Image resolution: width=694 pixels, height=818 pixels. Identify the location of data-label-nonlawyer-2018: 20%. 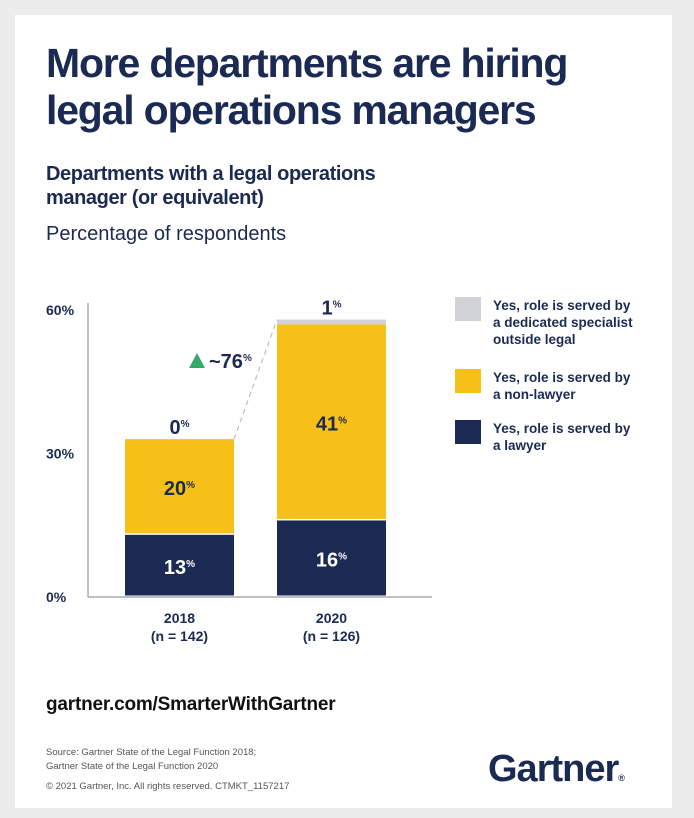
(179, 489).